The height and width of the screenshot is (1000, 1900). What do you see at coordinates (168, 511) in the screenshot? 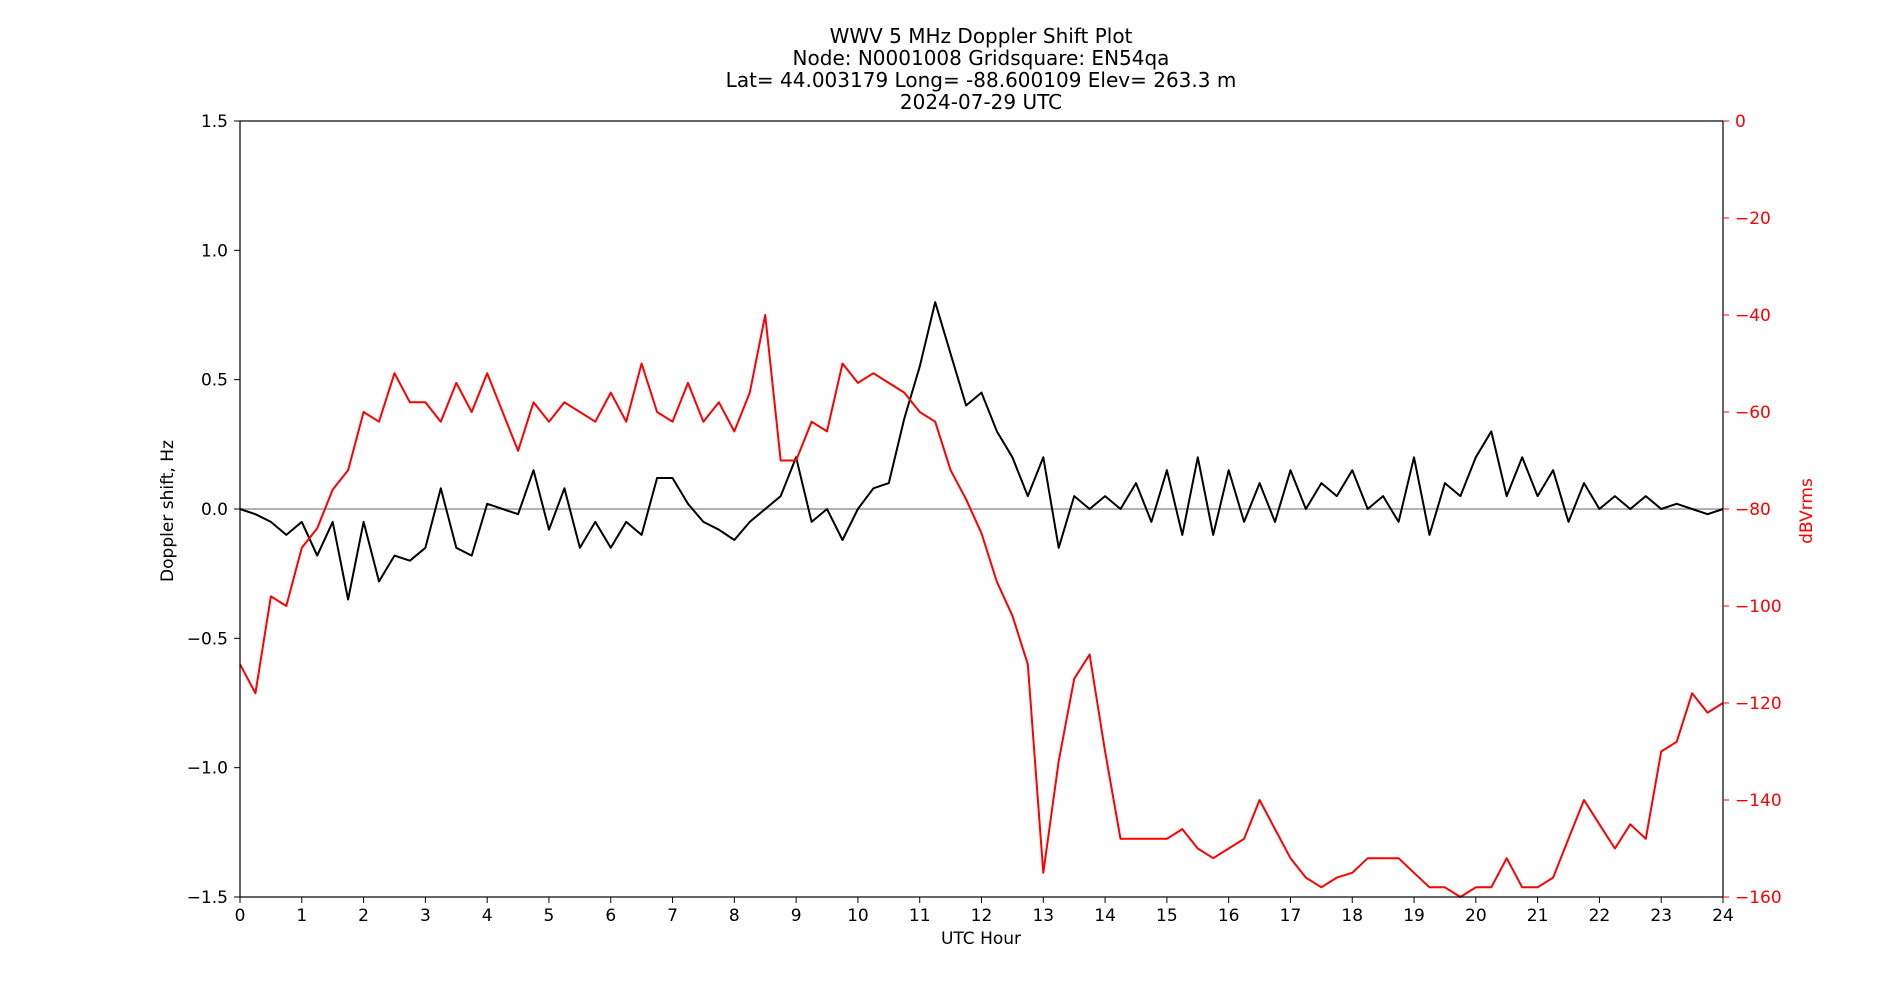
I see `y-left-axis-label: Doppler shift, Hz` at bounding box center [168, 511].